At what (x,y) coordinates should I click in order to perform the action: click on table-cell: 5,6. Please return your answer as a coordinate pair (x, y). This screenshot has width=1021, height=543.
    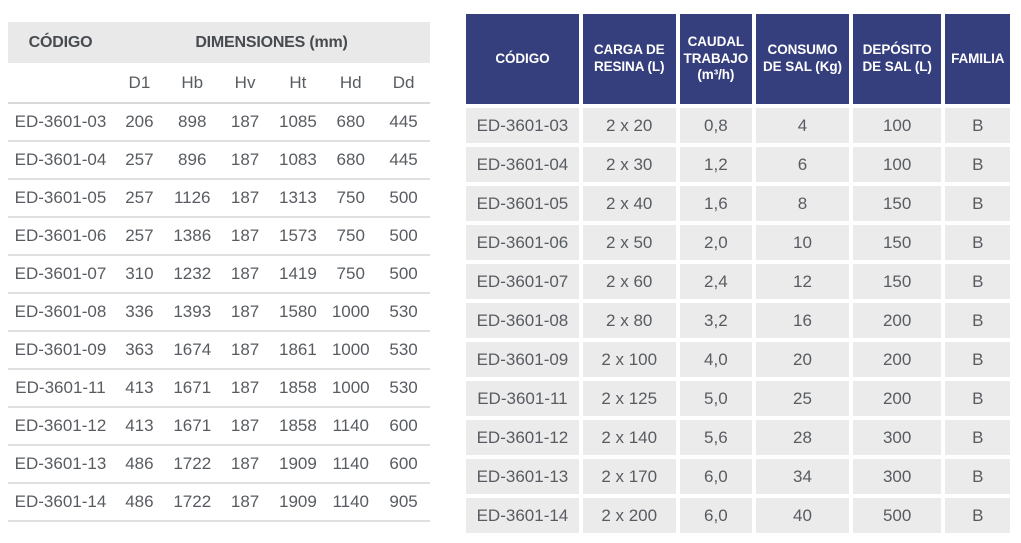
    Looking at the image, I should click on (716, 437).